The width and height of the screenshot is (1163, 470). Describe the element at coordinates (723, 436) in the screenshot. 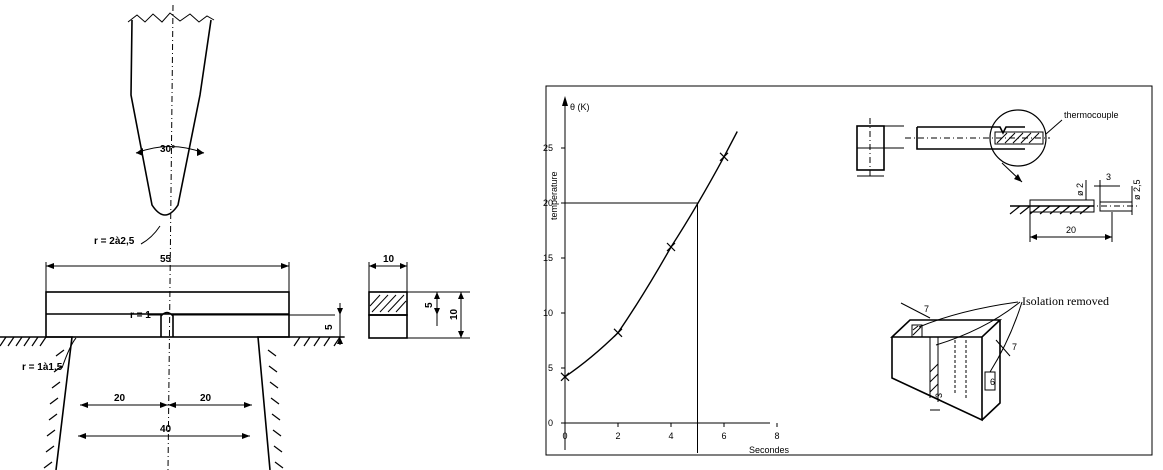

I see `x-tick-label: 6` at that location.